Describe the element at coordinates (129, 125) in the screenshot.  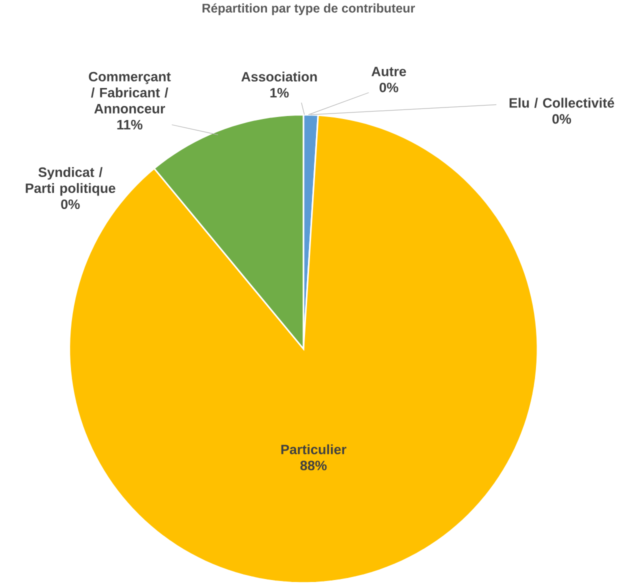
I see `data-label: 11%` at that location.